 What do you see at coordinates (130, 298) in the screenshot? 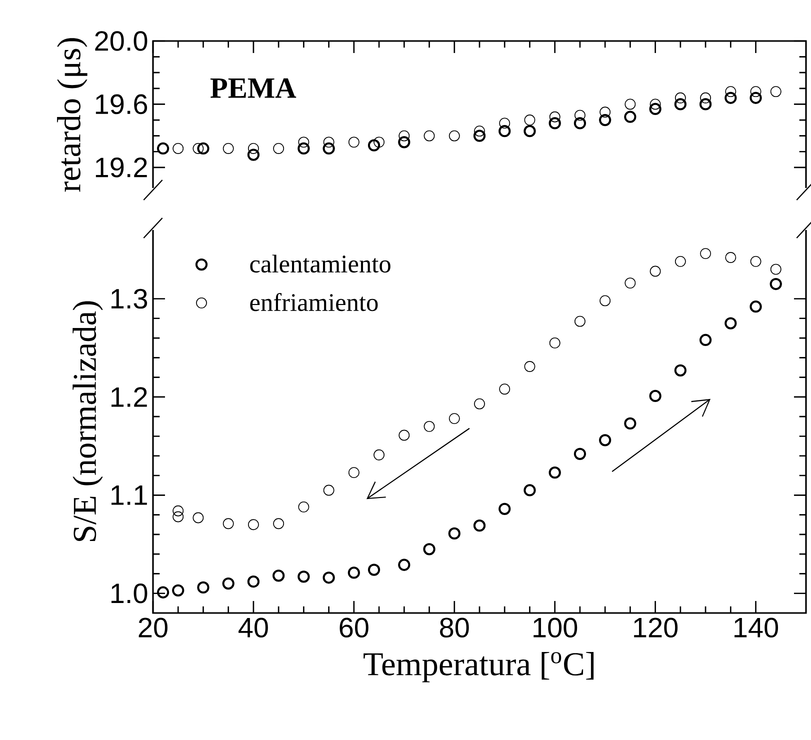
I see `y-tick-label: 1.3` at bounding box center [130, 298].